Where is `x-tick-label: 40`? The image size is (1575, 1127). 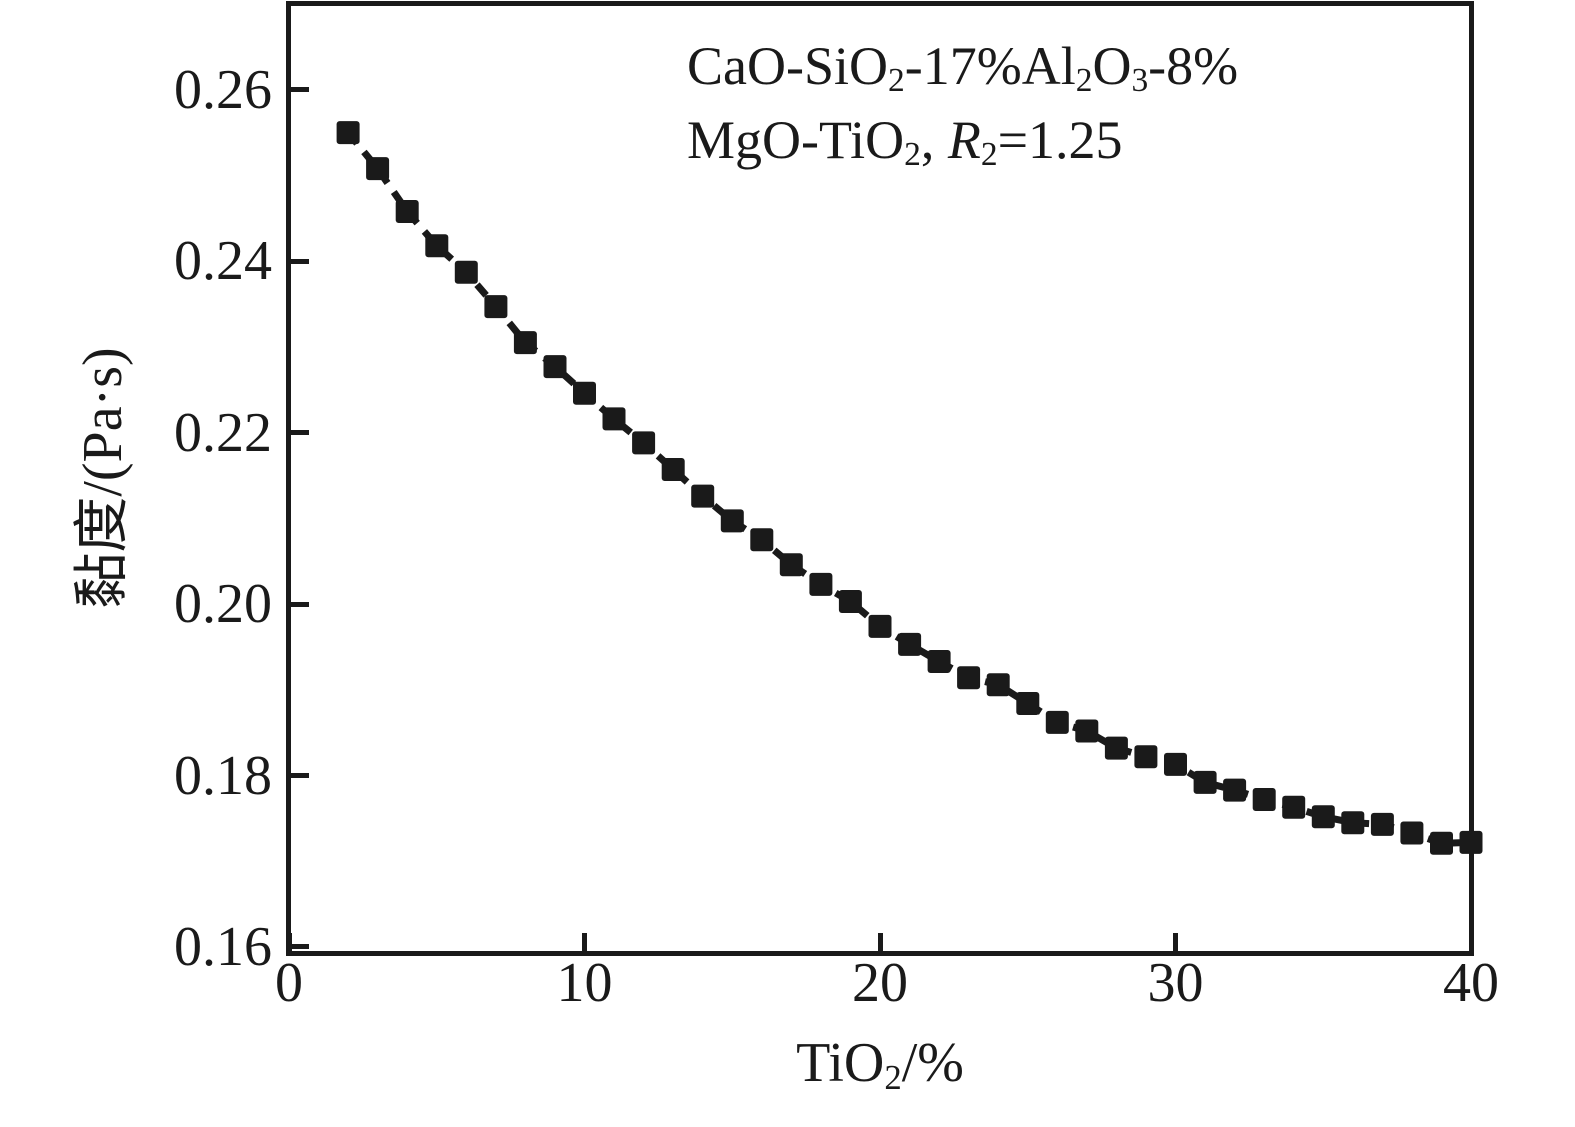 x-tick-label: 40 is located at coordinates (1471, 983).